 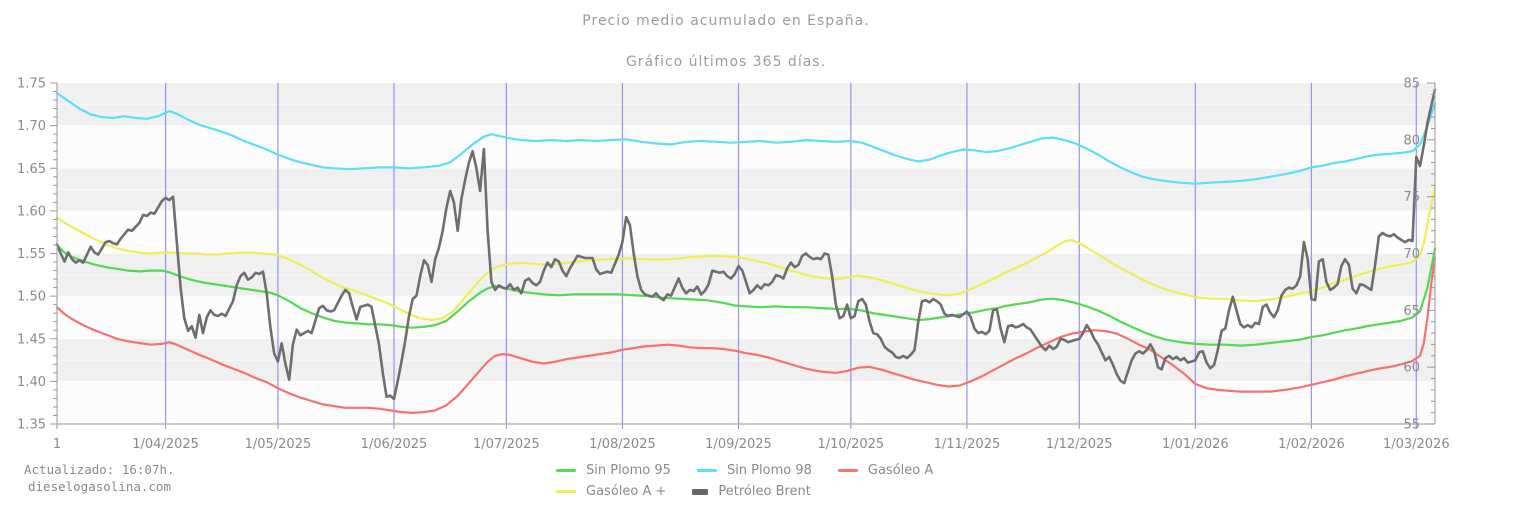 I want to click on legend-item-sin-plomo-95: Sin Plomo 95, so click(x=613, y=470).